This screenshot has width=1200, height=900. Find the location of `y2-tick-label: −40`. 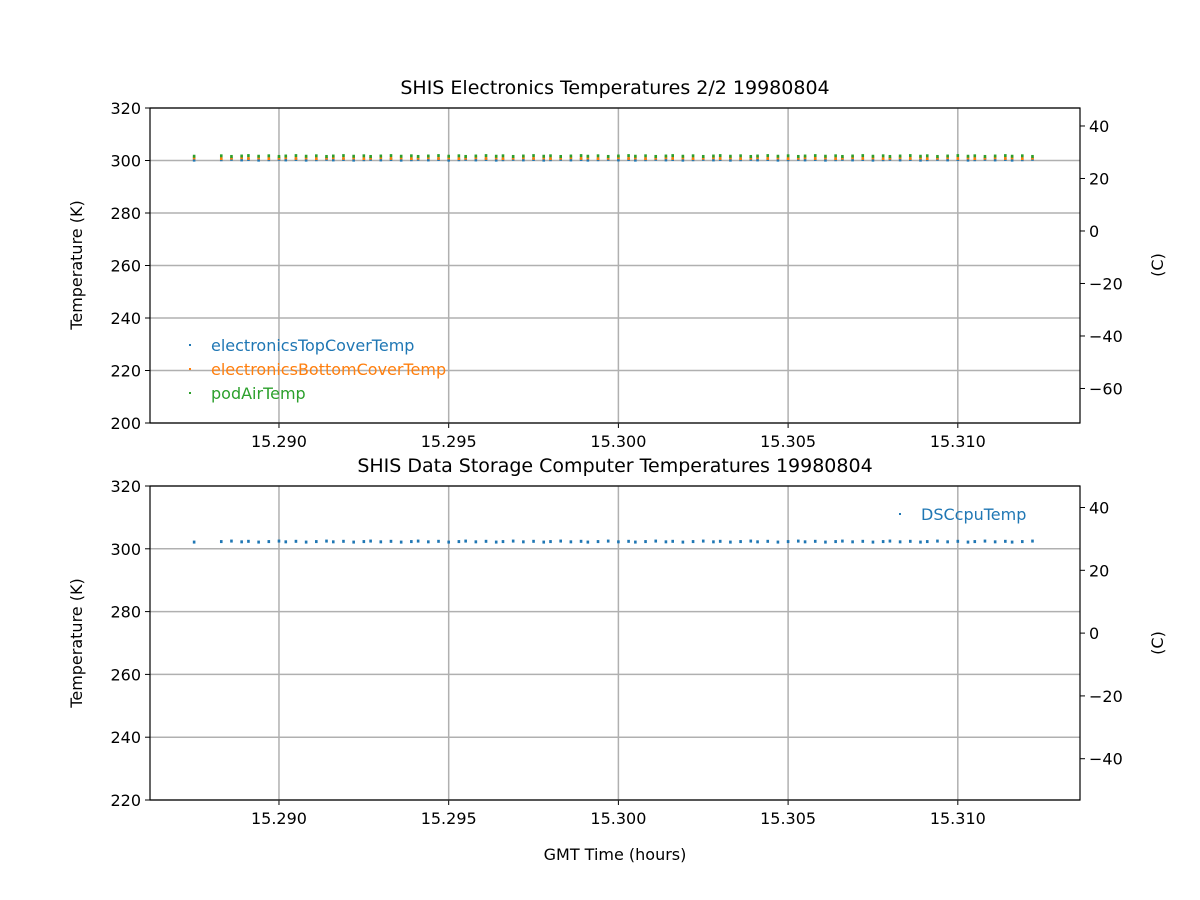

y2-tick-label: −40 is located at coordinates (1106, 759).